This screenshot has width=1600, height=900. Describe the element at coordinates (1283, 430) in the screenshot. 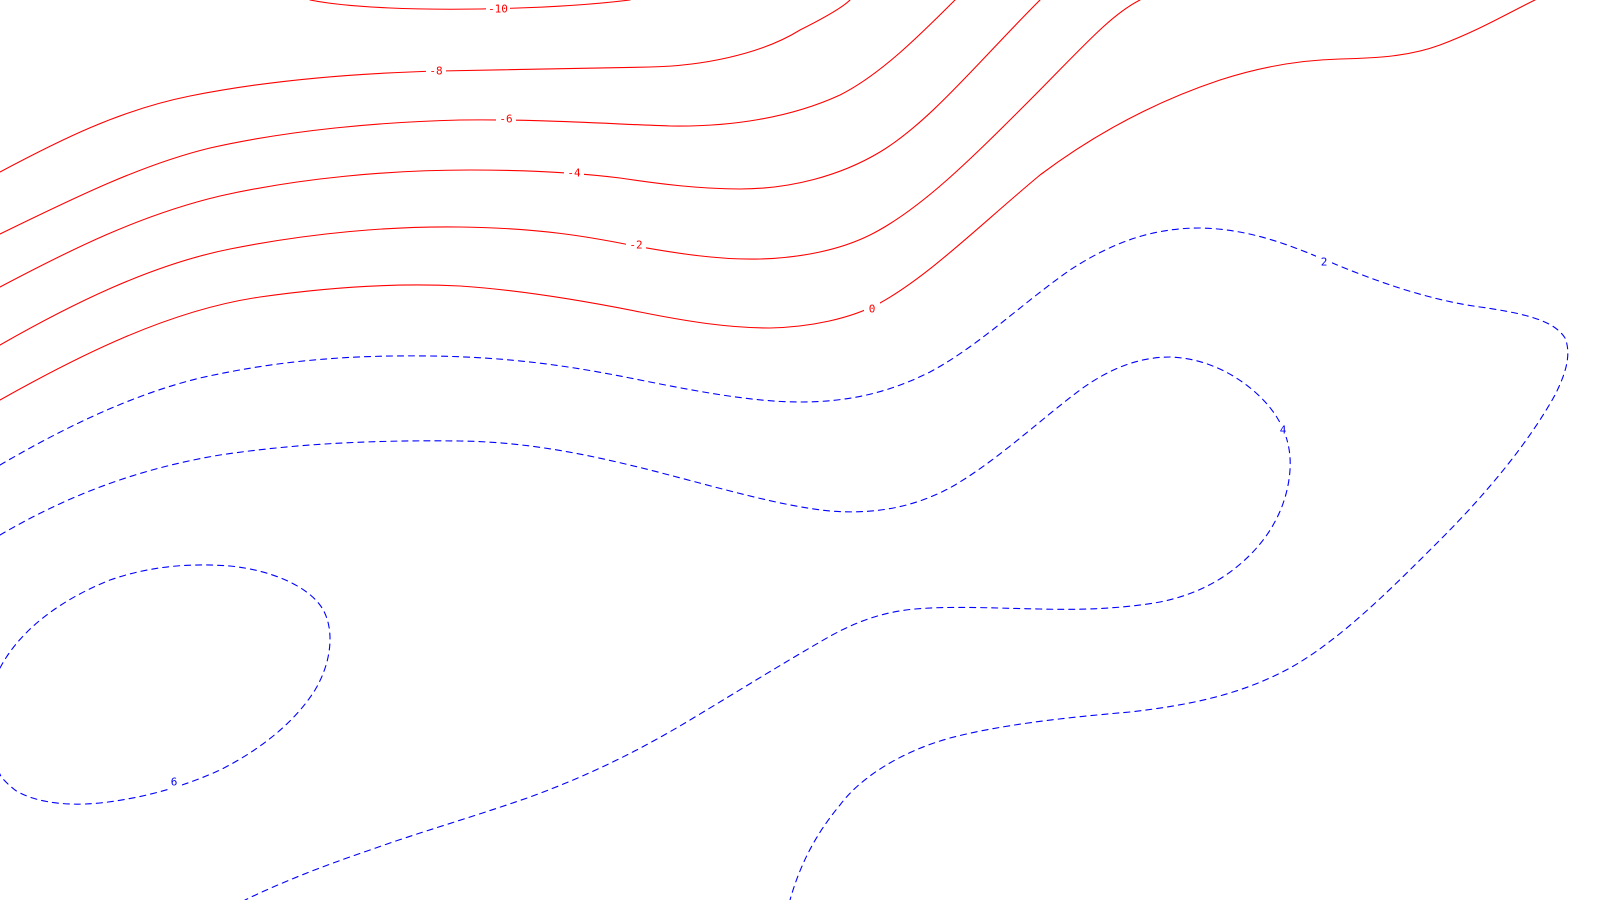

I see `contour-label: 4` at that location.